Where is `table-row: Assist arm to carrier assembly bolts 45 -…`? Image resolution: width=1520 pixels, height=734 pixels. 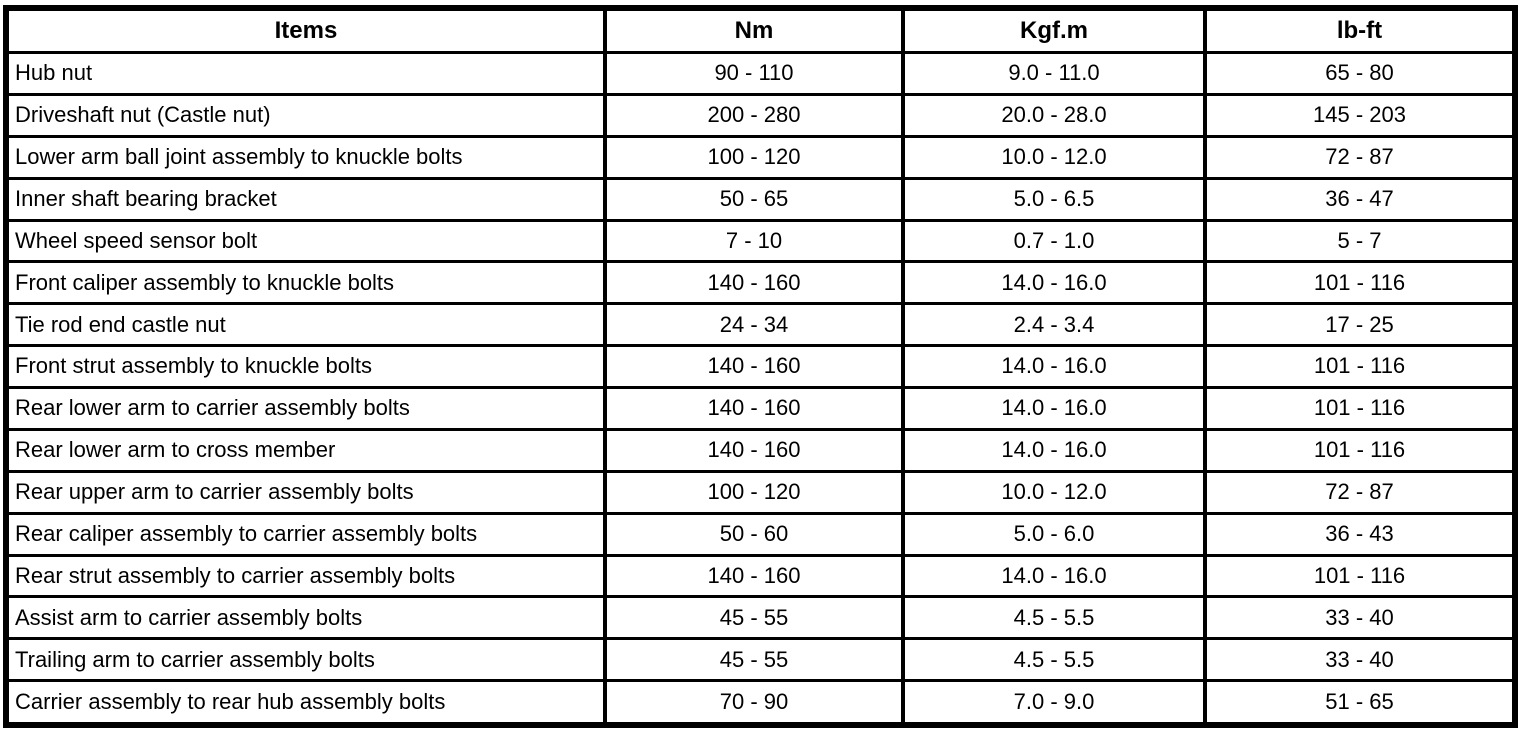
table-row: Assist arm to carrier assembly bolts 45 -… is located at coordinates (760, 618).